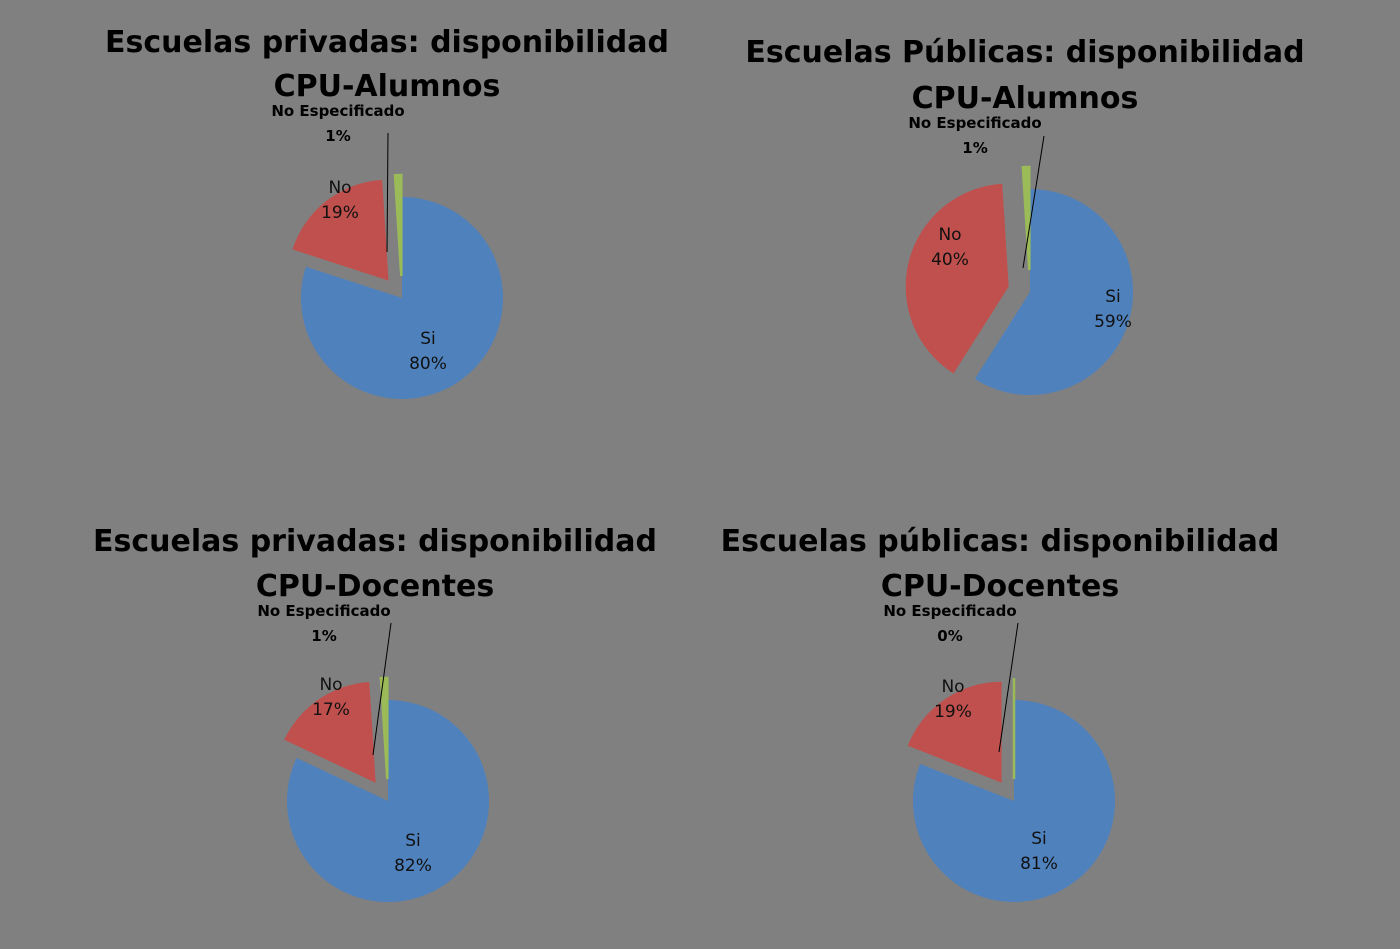 The width and height of the screenshot is (1400, 949). I want to click on chart-3-title-line-1: Escuelas privadas: disponibilidad, so click(375, 541).